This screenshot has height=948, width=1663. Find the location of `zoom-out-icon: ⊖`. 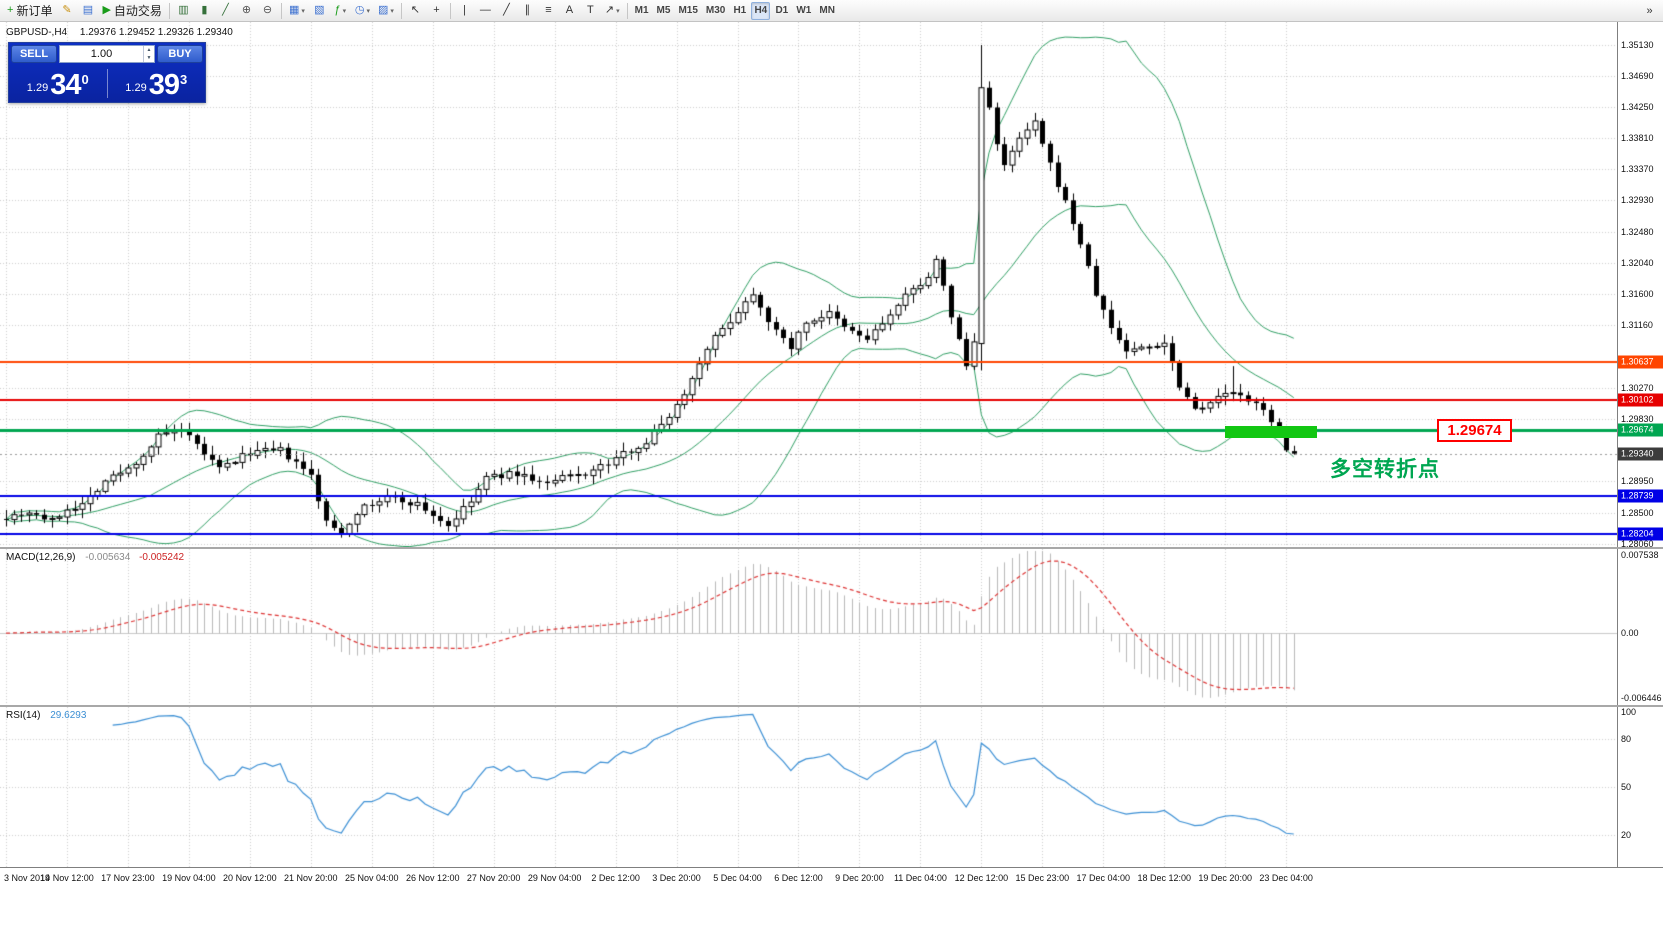

zoom-out-icon: ⊖ is located at coordinates (267, 10).